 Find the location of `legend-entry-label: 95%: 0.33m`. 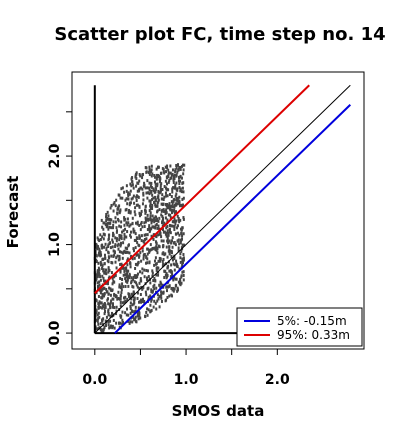

legend-entry-label: 95%: 0.33m is located at coordinates (313, 335).